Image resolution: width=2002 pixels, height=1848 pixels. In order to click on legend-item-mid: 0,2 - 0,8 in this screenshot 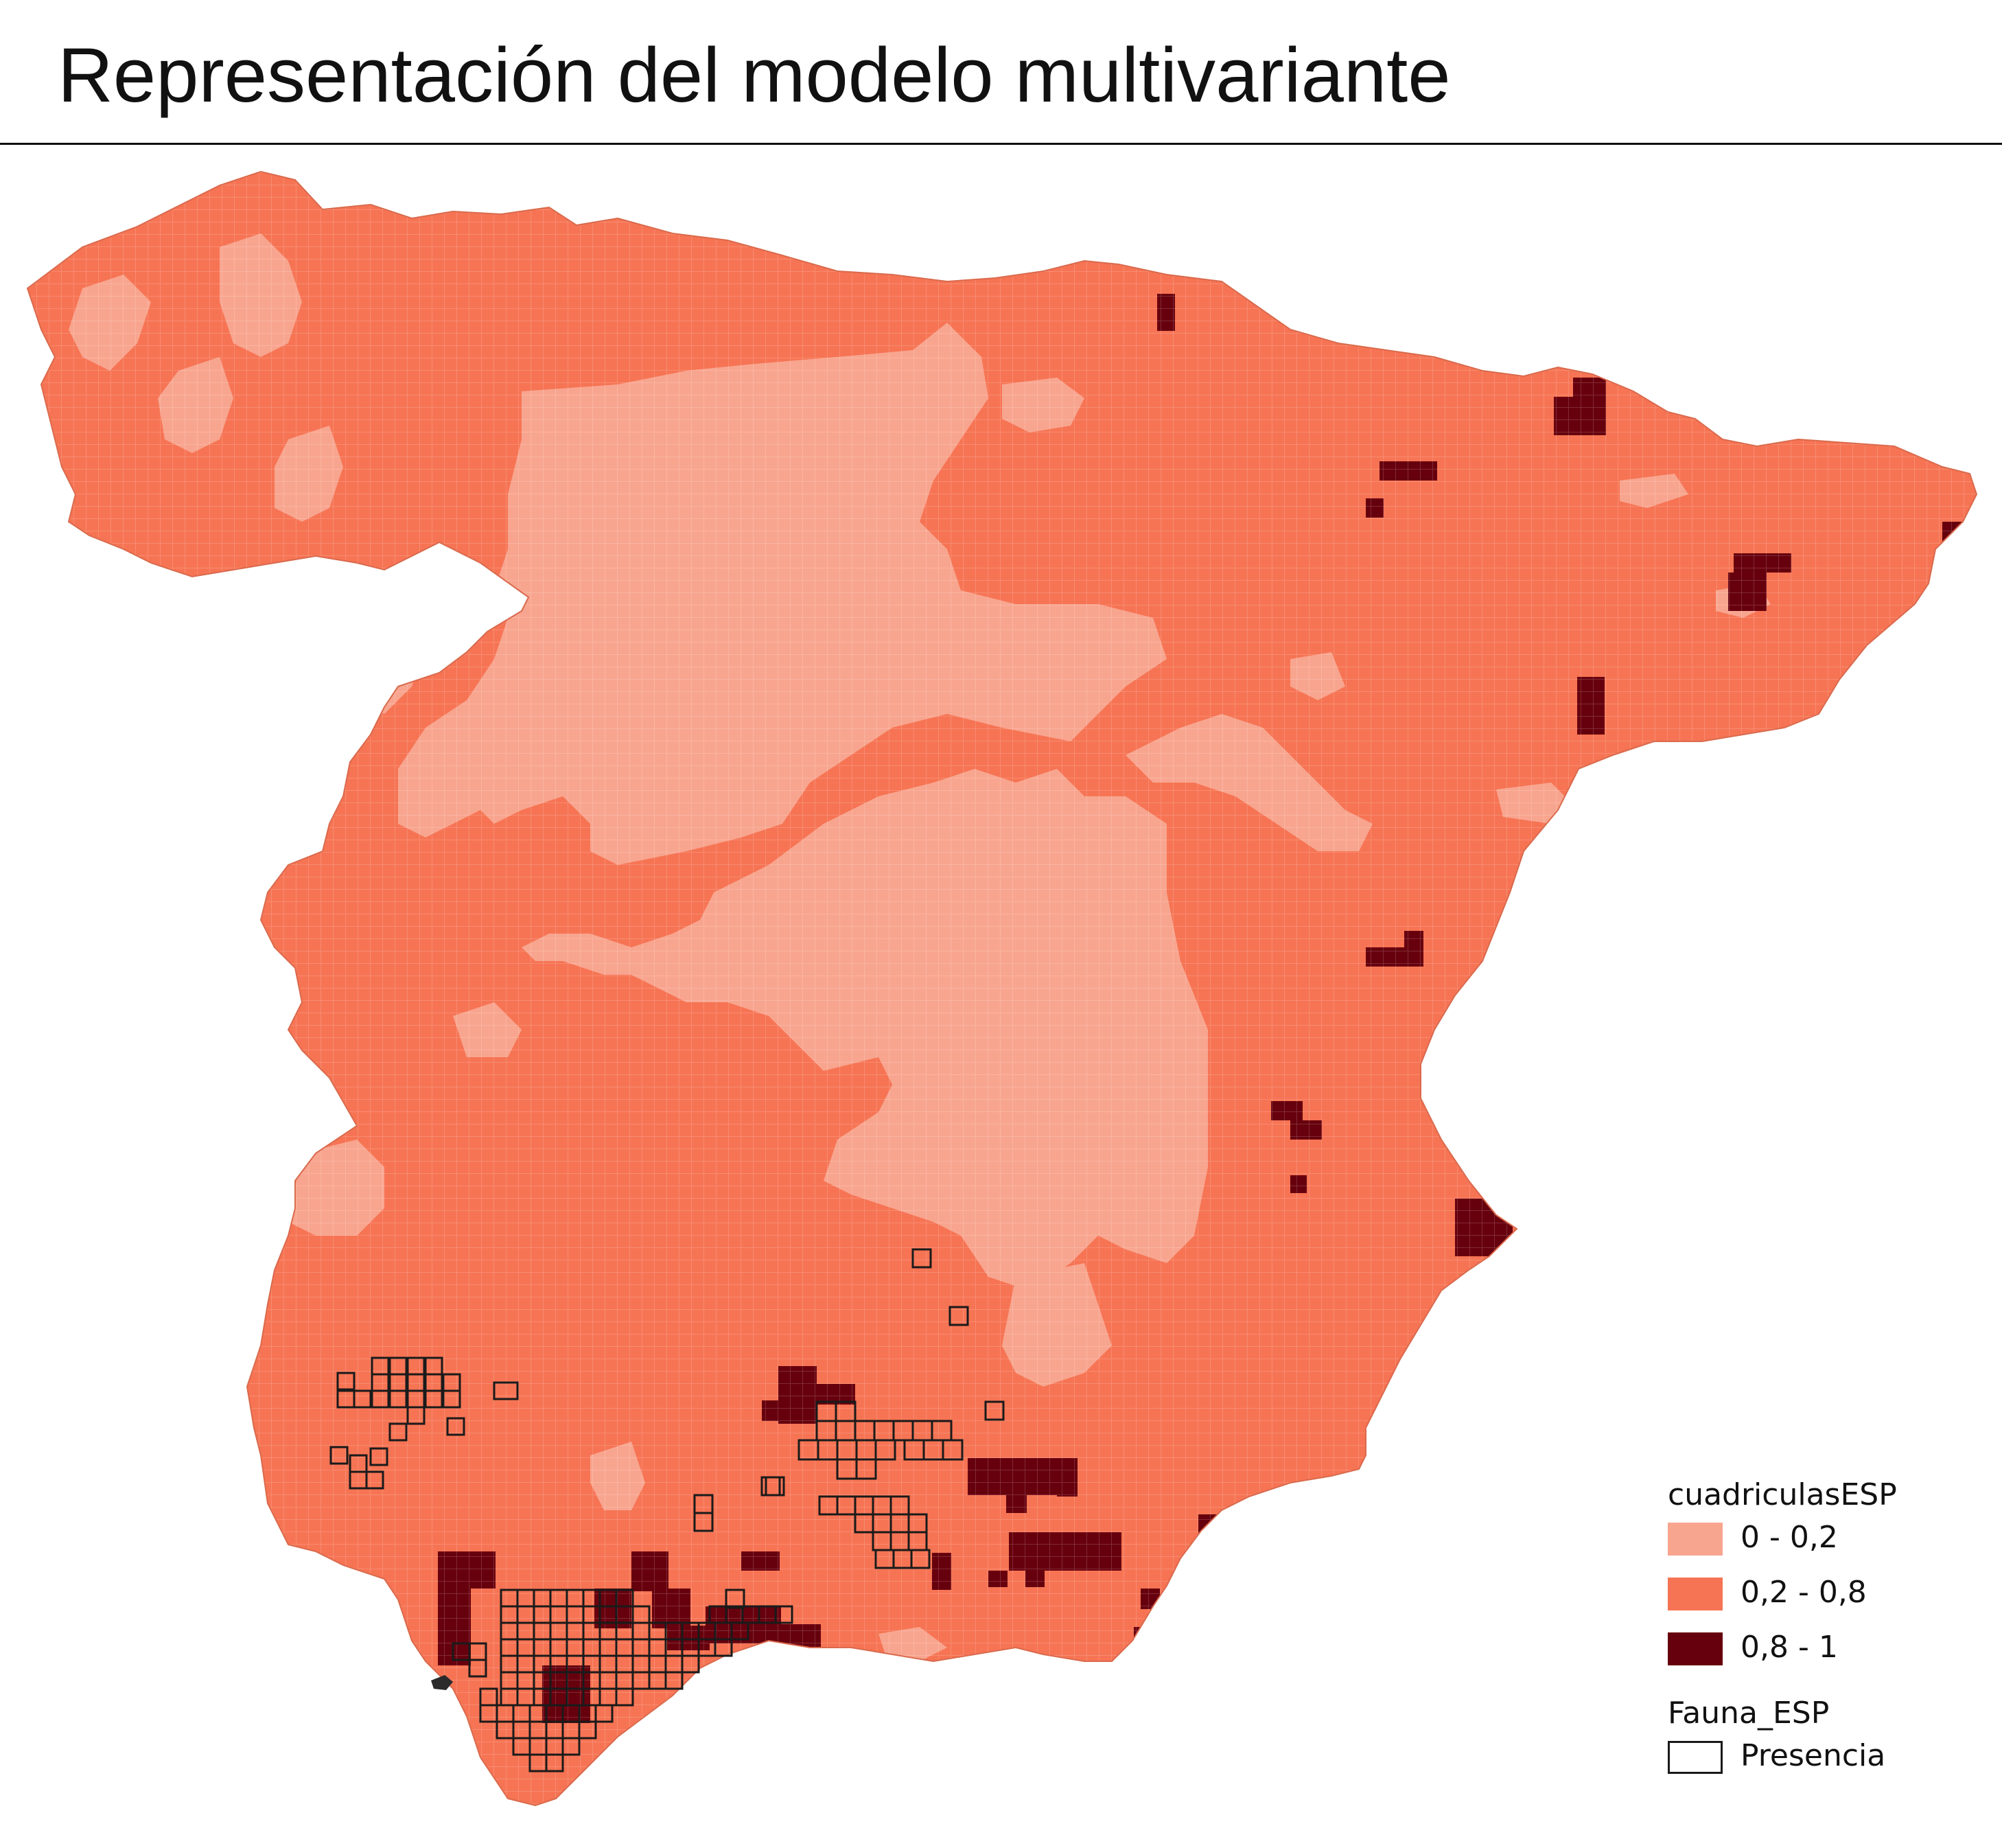, I will do `click(1812, 1596)`.